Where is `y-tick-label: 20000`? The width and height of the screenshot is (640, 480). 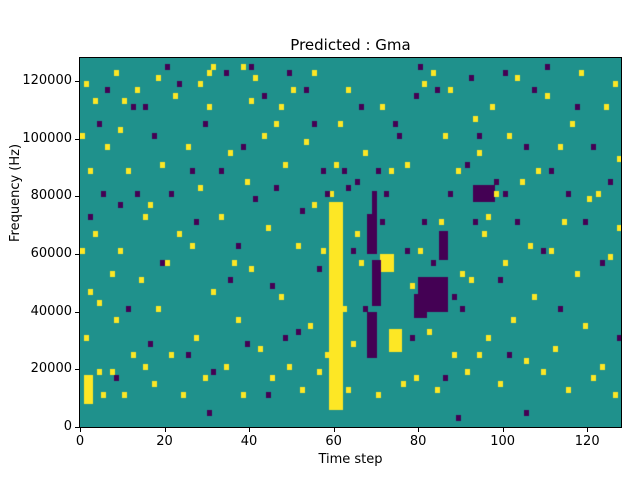
y-tick-label: 20000 is located at coordinates (51, 369).